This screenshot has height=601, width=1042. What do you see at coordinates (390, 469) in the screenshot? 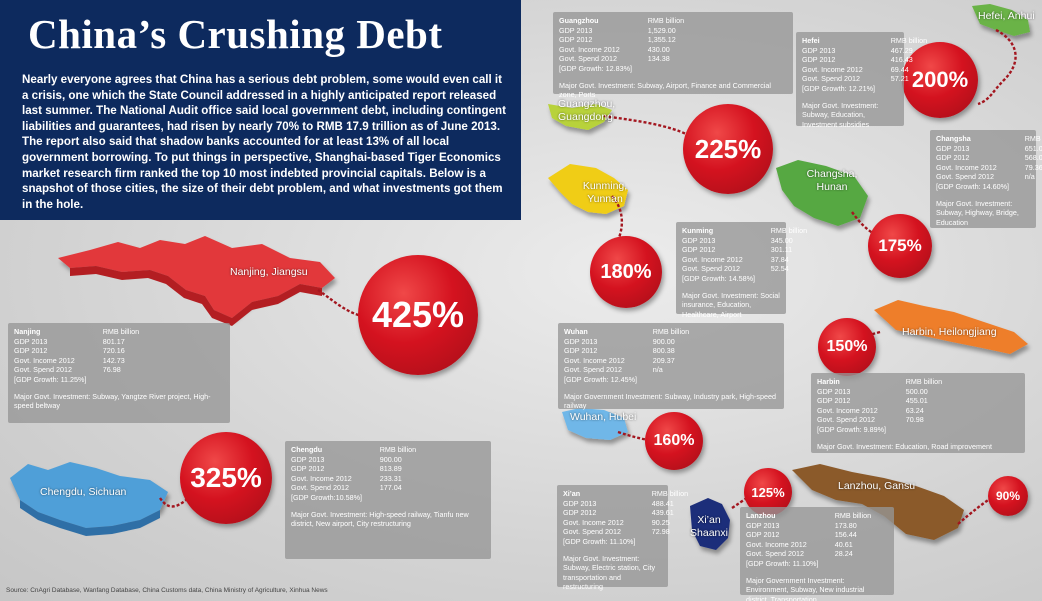
I see `card-row-value: 813.89` at bounding box center [390, 469].